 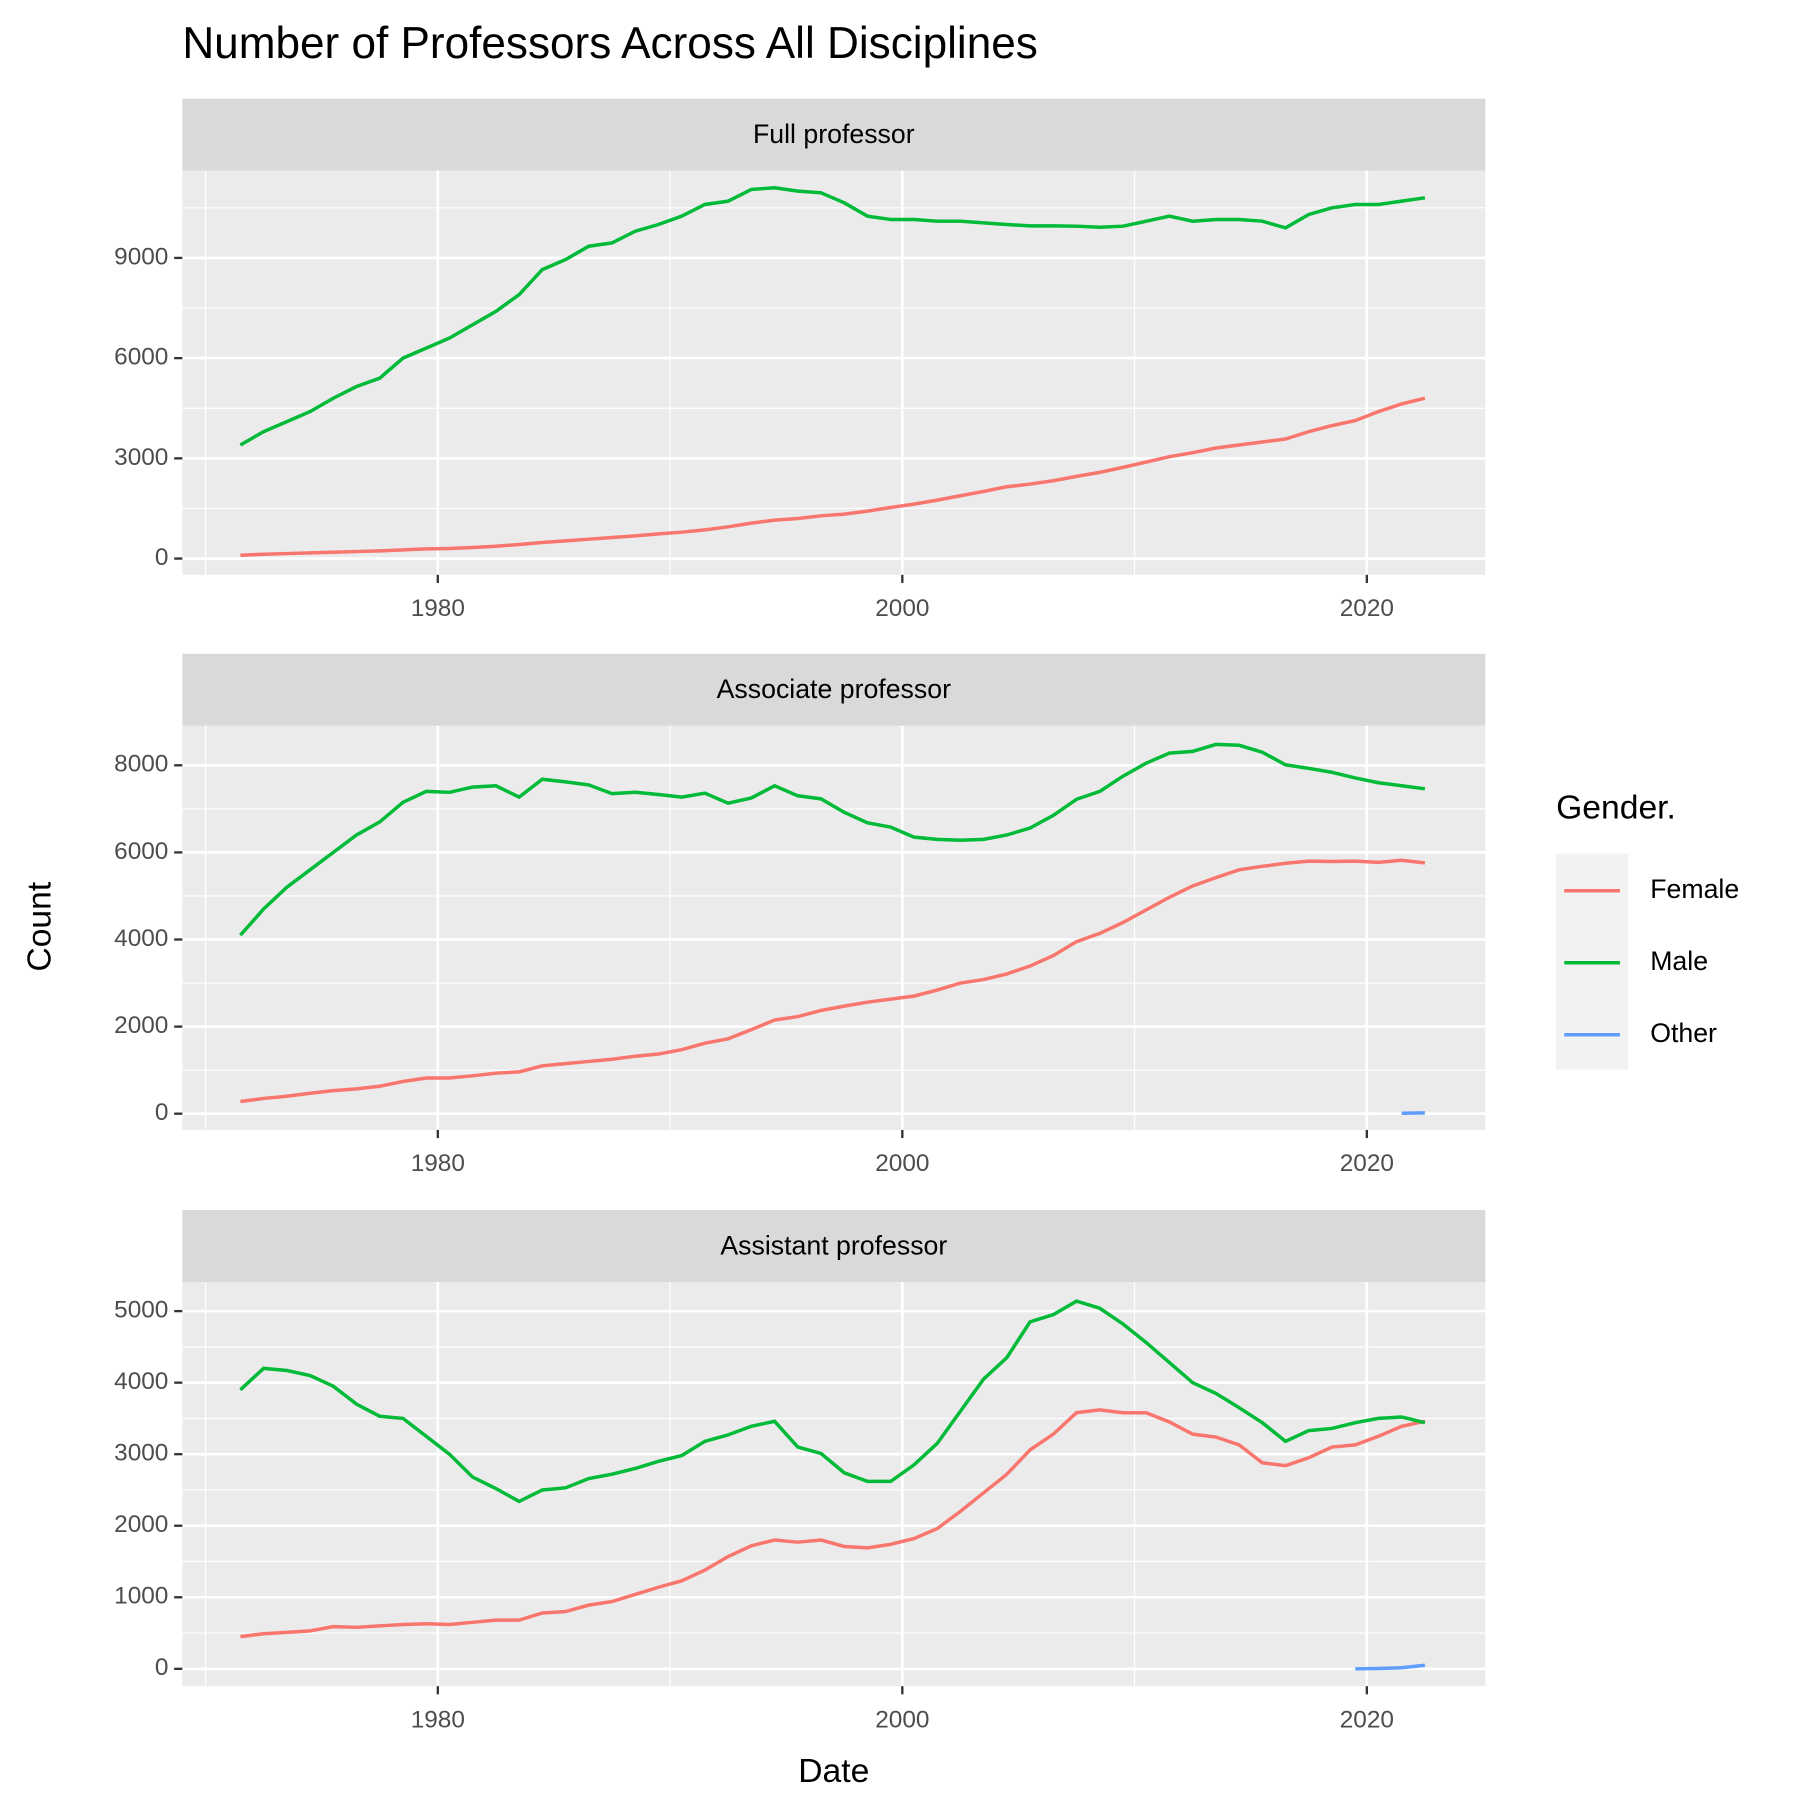 What do you see at coordinates (141, 1310) in the screenshot?
I see `y-tick-label: 5000` at bounding box center [141, 1310].